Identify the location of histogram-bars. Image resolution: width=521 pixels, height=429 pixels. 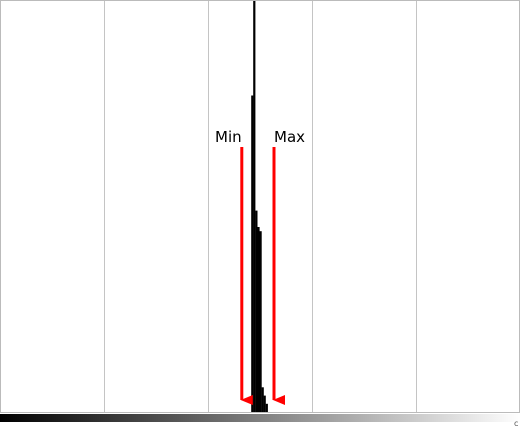
(259, 206).